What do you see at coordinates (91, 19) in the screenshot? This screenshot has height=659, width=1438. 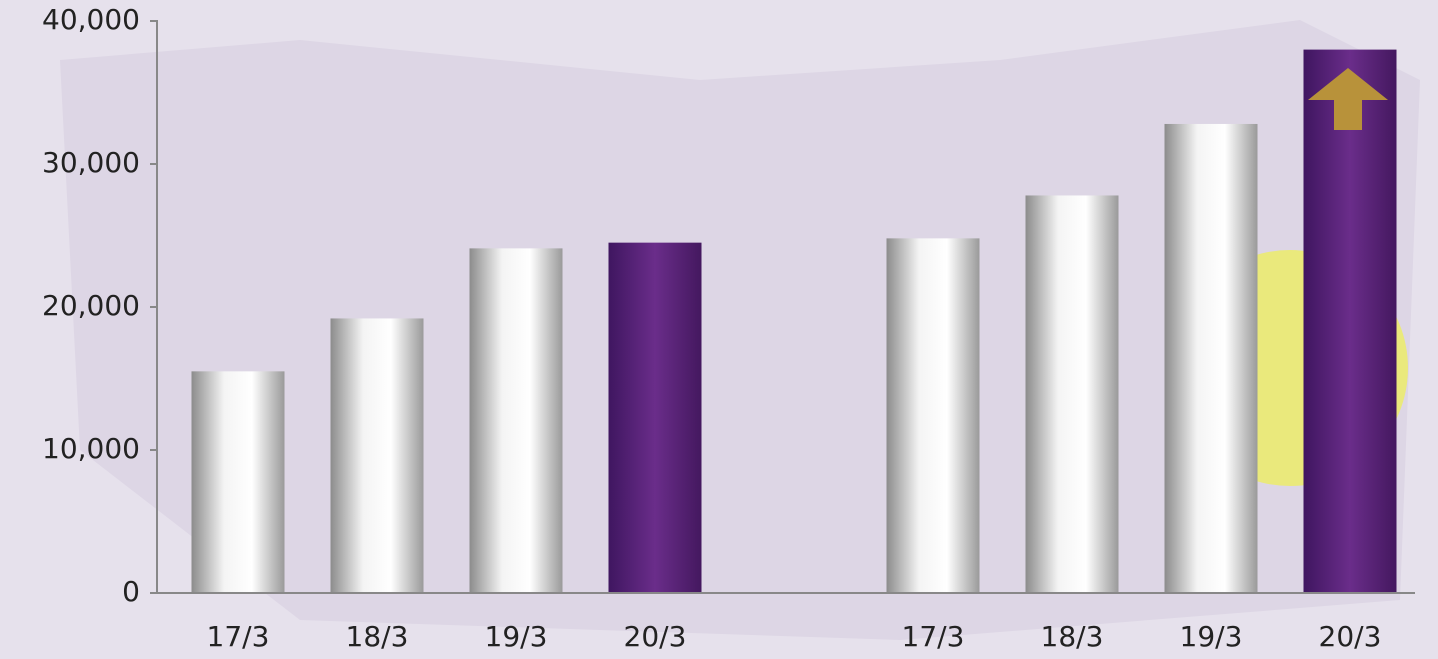 I see `y-tick-label: 40,000` at bounding box center [91, 19].